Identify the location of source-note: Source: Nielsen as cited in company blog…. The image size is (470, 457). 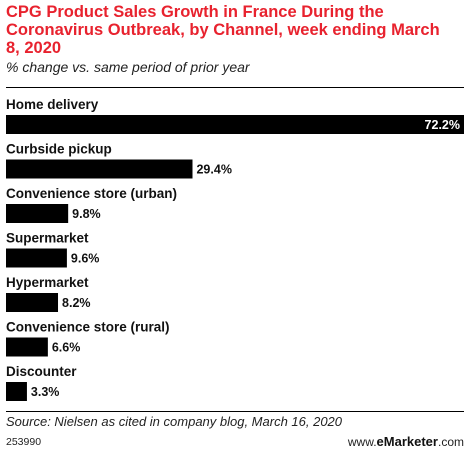
(174, 421).